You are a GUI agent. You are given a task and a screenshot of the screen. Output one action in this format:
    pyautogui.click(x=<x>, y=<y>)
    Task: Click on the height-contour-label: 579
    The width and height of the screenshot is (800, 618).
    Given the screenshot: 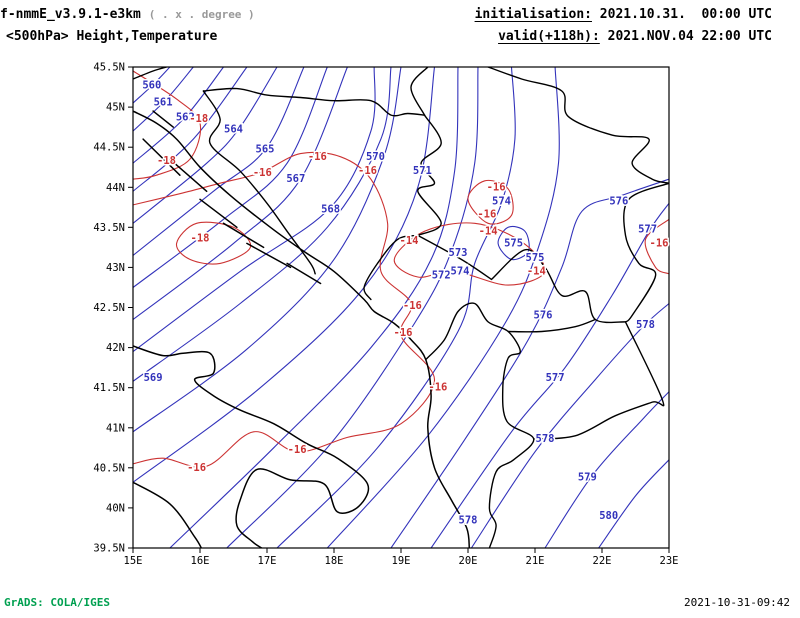 What is the action you would take?
    pyautogui.click(x=587, y=478)
    